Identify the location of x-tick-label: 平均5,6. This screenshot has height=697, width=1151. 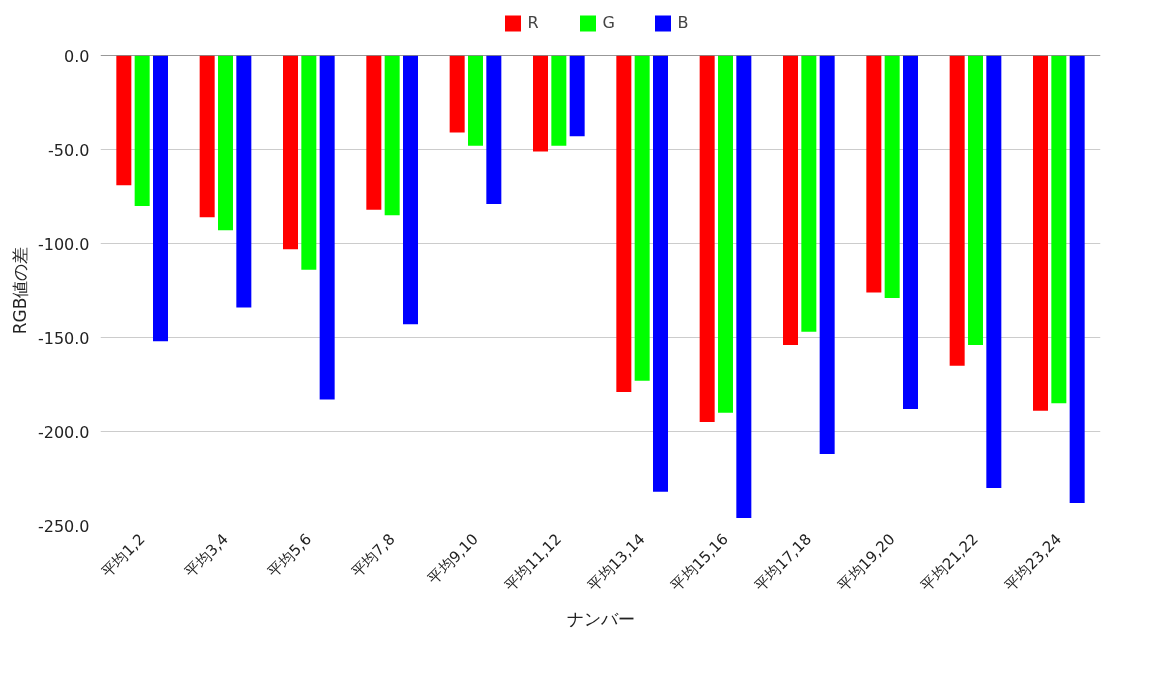
(290, 555).